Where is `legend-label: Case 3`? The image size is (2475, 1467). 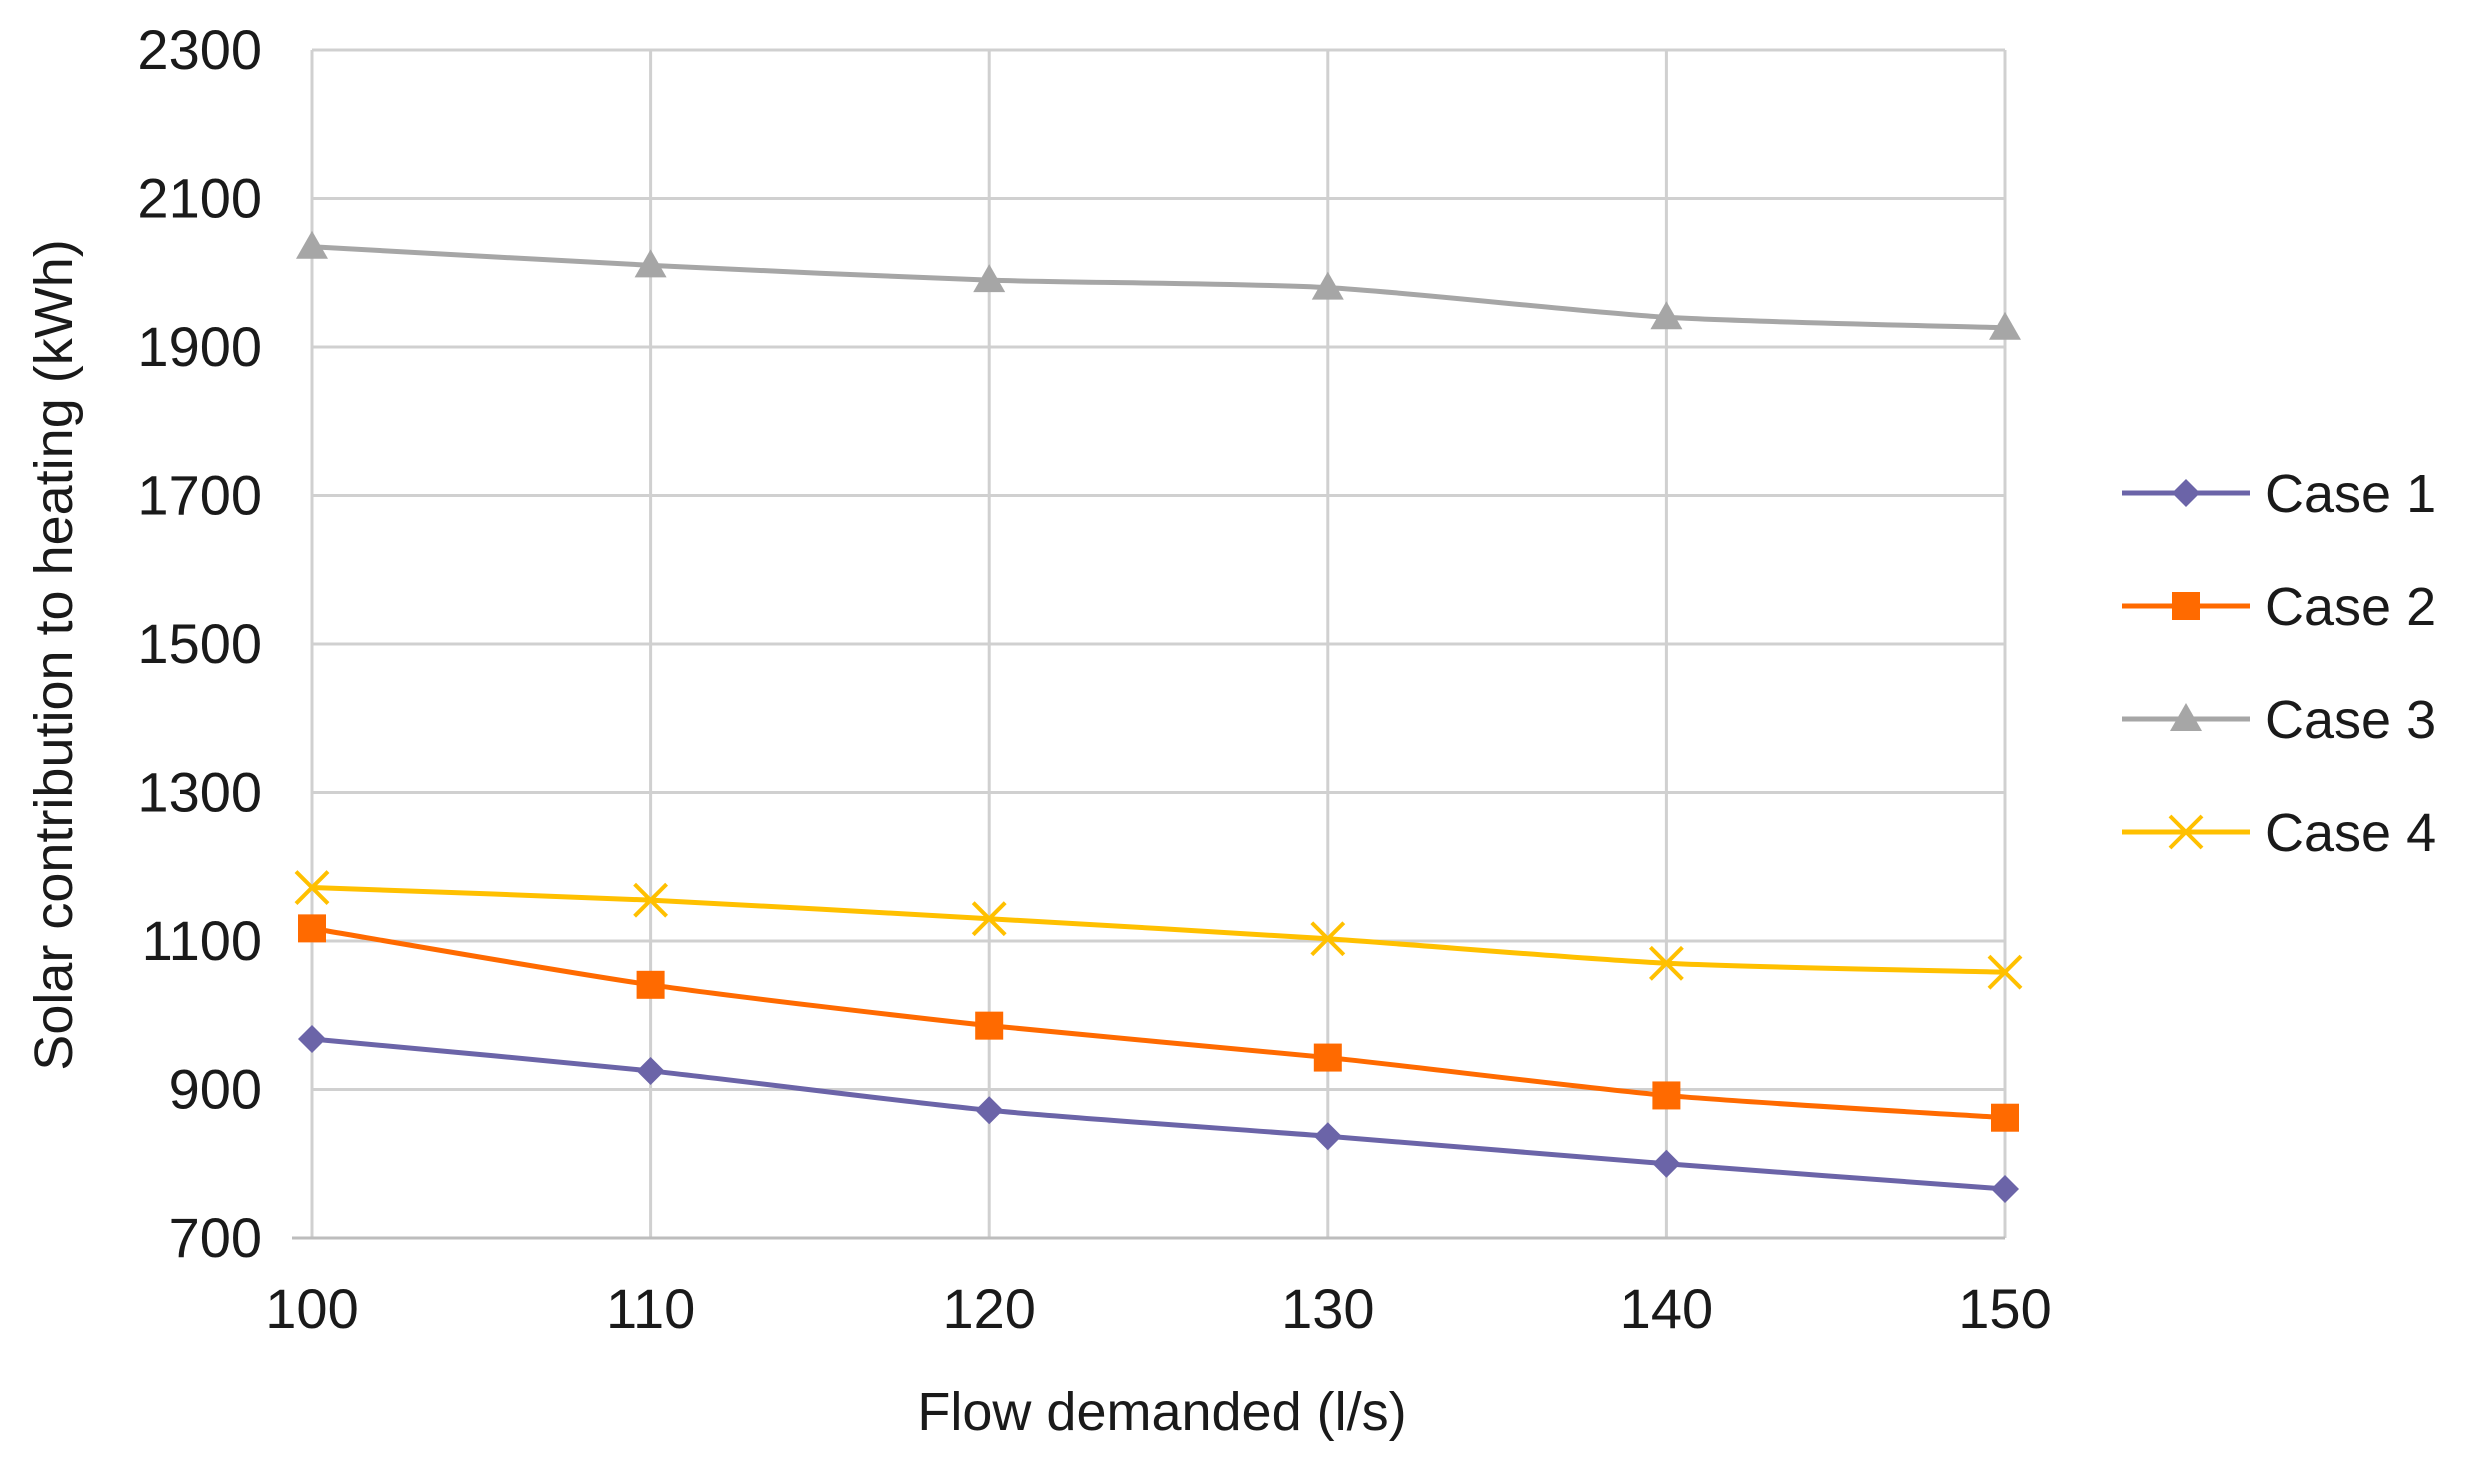
legend-label: Case 3 is located at coordinates (2350, 720).